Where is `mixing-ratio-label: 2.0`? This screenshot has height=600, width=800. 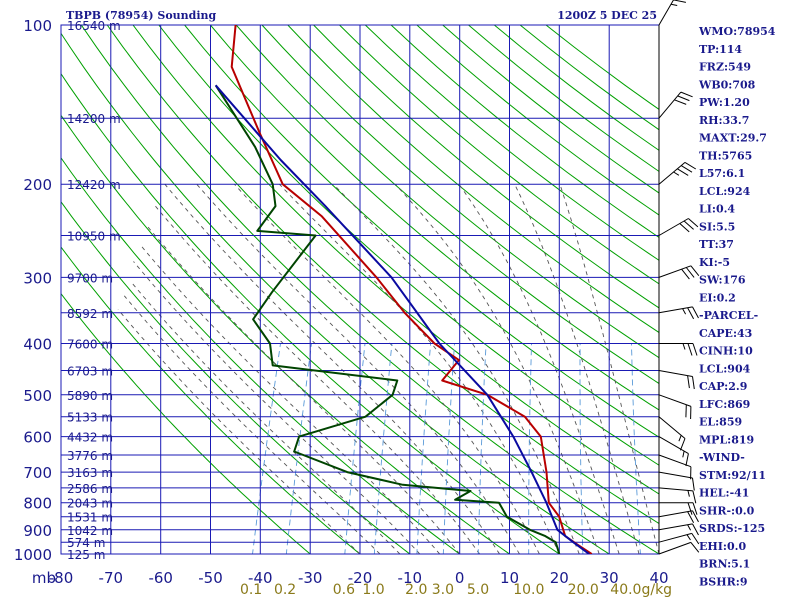
mixing-ratio-label: 2.0 is located at coordinates (416, 590).